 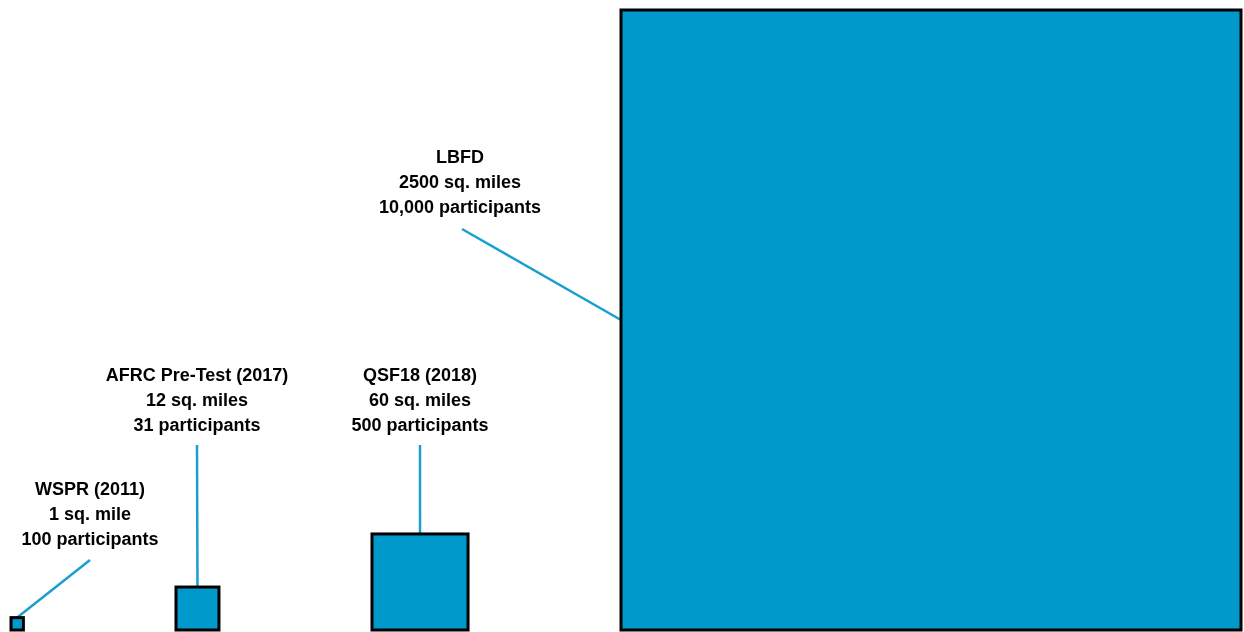 I want to click on category-label: QSF18 (2018), so click(x=420, y=375).